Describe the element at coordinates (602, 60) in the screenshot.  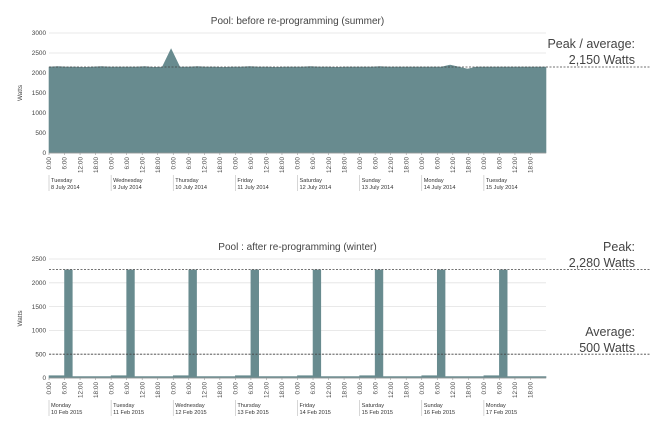
I see `reference-annotation: 2,150 Watts` at that location.